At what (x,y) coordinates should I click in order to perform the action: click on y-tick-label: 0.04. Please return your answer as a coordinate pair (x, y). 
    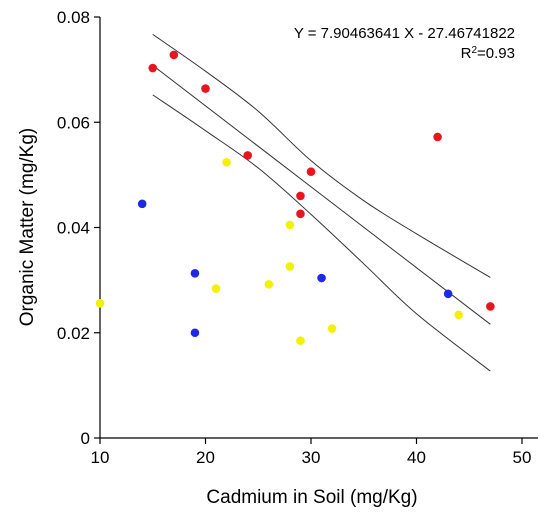
    Looking at the image, I should click on (73, 228).